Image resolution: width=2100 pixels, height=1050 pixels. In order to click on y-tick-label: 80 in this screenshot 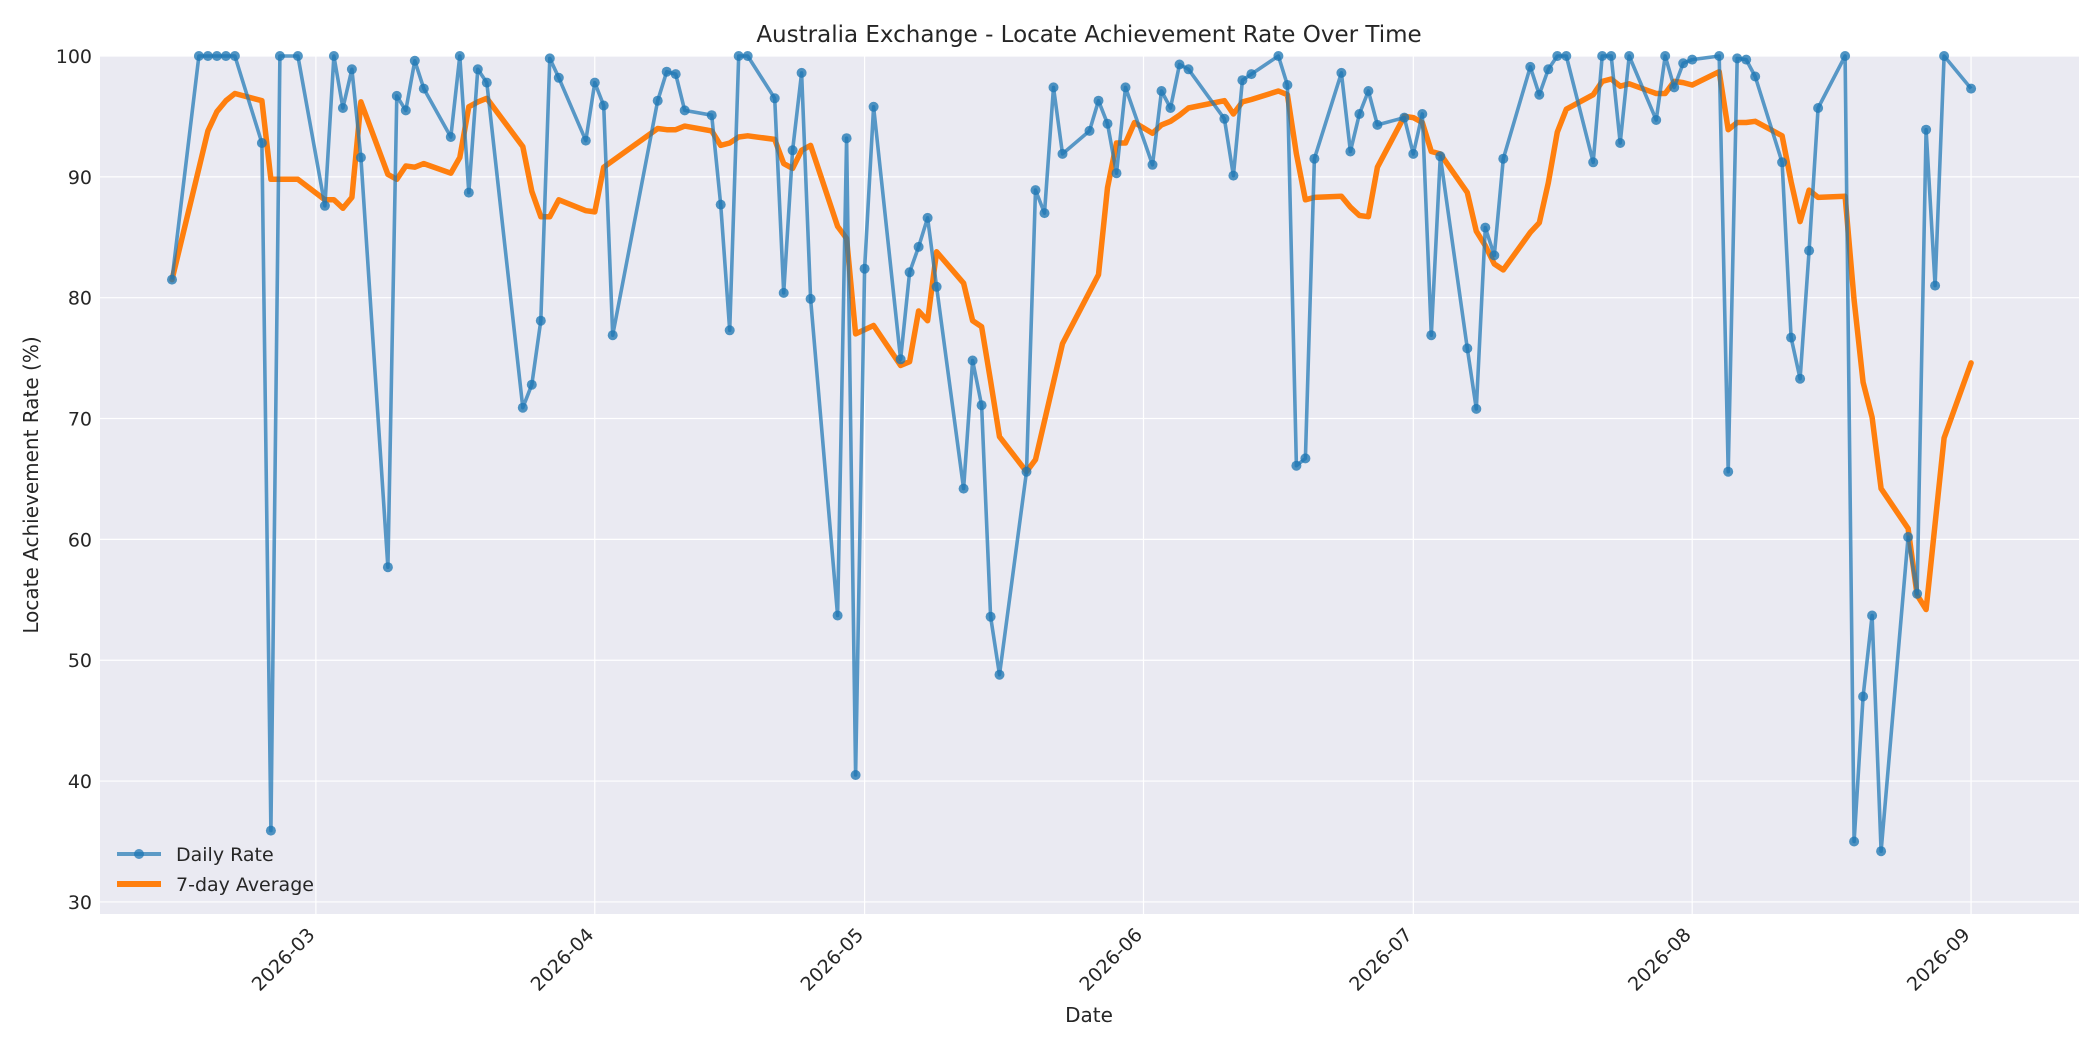, I will do `click(80, 299)`.